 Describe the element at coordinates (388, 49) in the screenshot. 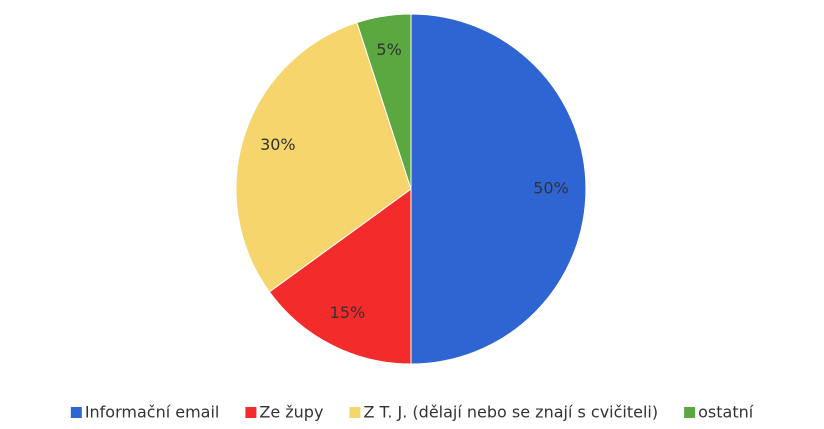

I see `data-label: 5%` at that location.